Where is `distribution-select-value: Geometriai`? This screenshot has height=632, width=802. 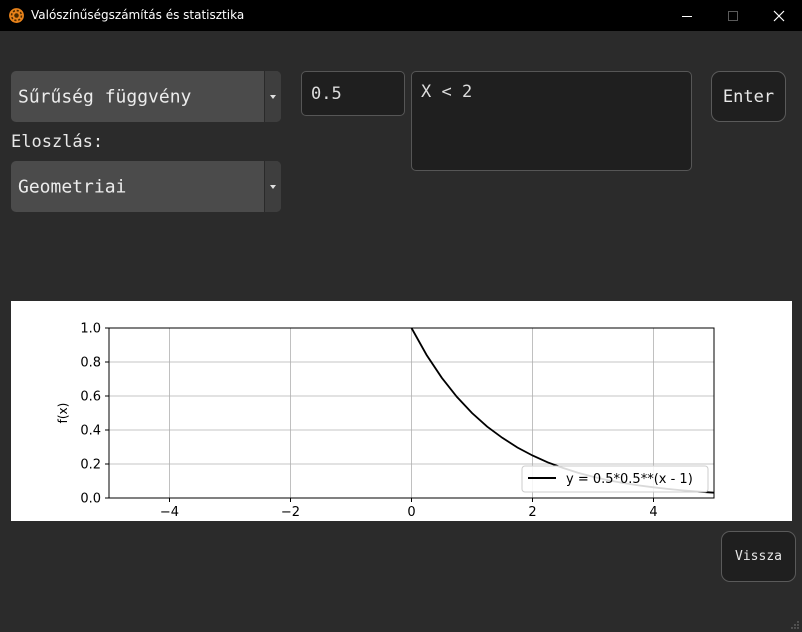 distribution-select-value: Geometriai is located at coordinates (72, 186).